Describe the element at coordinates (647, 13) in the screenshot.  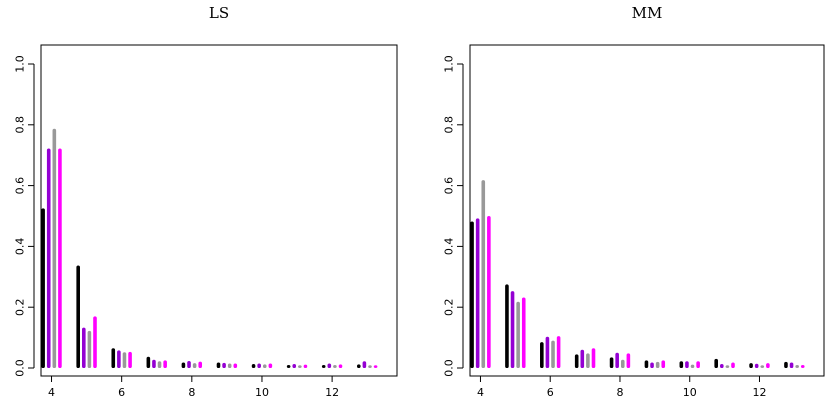
I see `chart-title: MM` at that location.